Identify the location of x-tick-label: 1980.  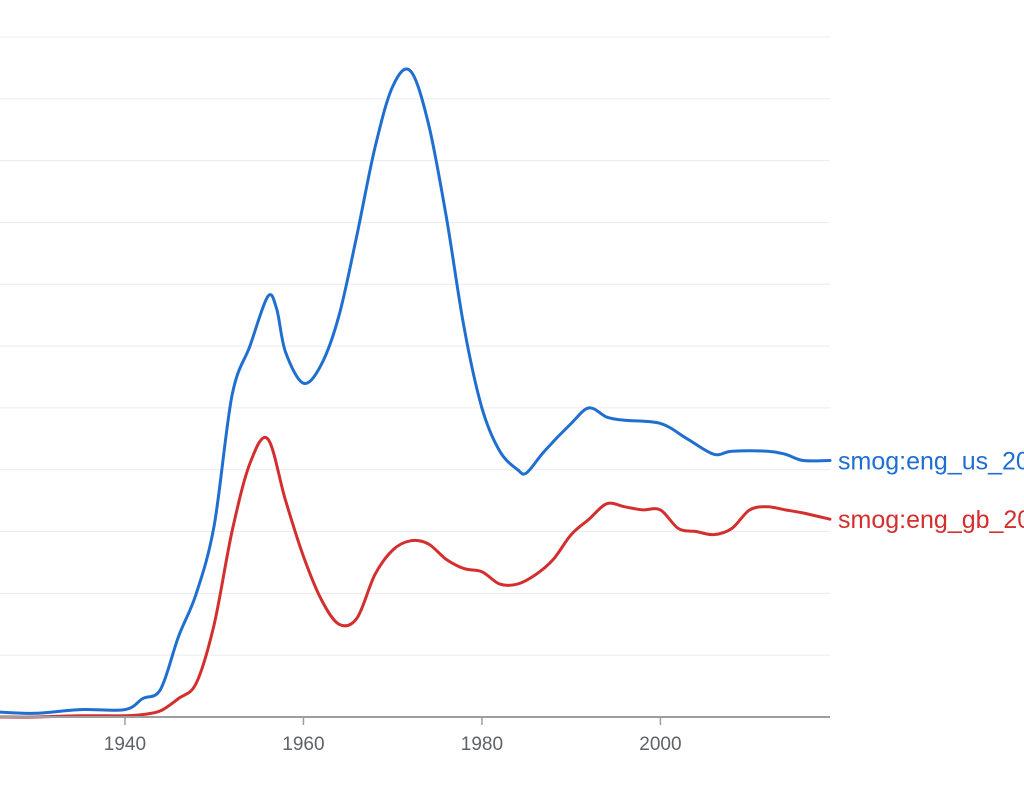
(482, 744).